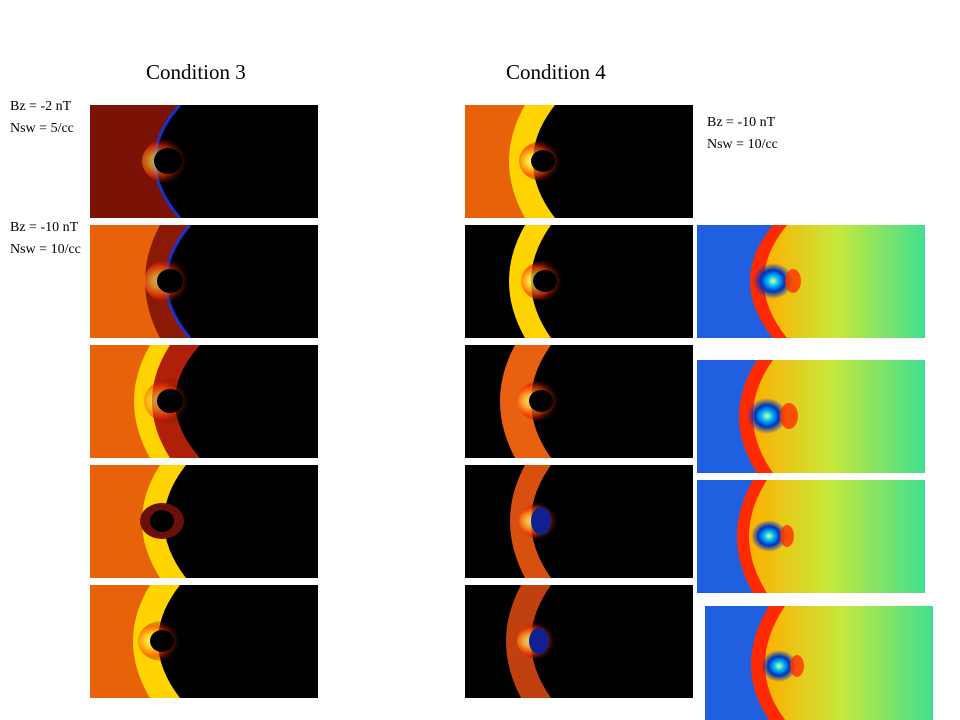 The image size is (960, 720). I want to click on condition-3-mid-nsw-label: Nsw = 10/cc, so click(45, 249).